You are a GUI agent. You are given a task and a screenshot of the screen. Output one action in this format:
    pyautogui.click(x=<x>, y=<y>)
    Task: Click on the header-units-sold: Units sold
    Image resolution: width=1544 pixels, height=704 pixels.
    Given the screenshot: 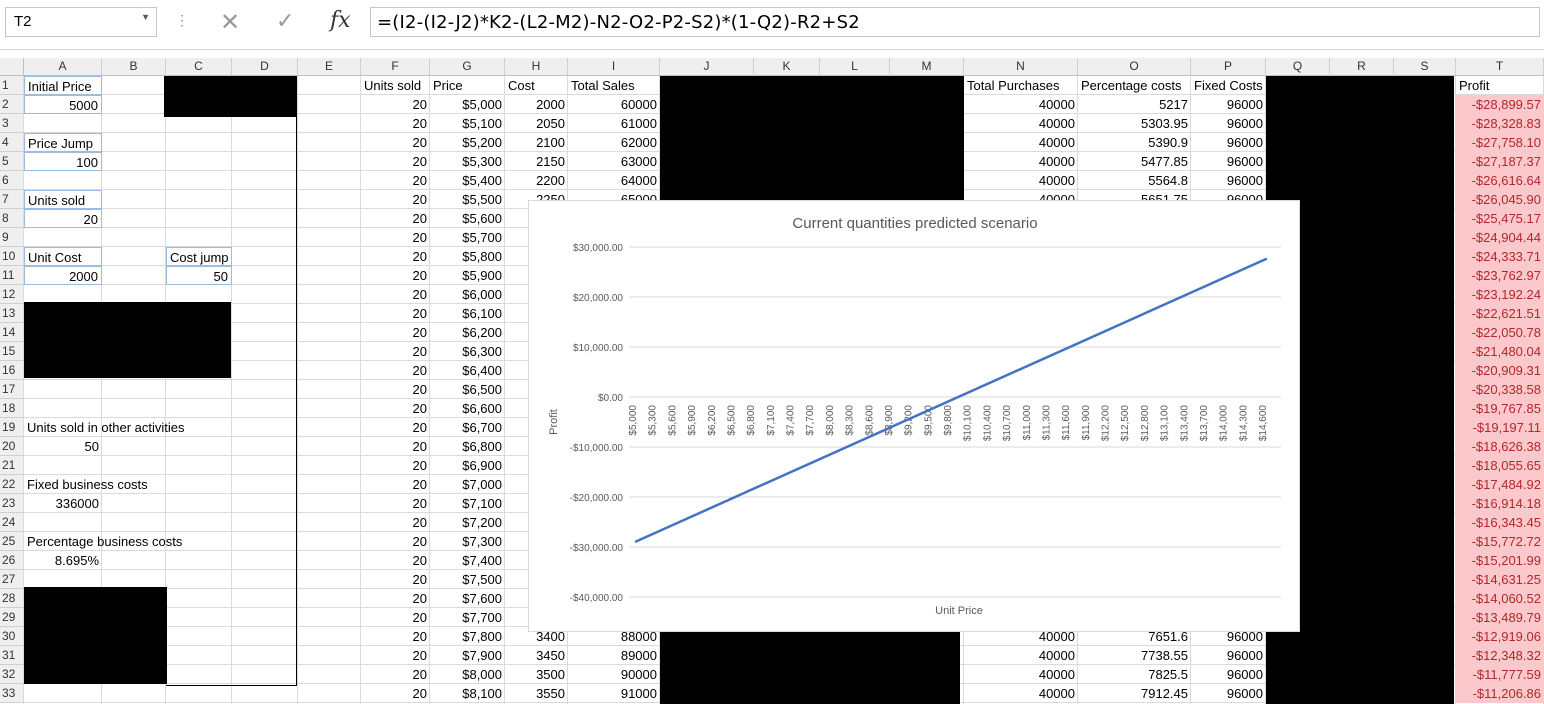 What is the action you would take?
    pyautogui.click(x=393, y=85)
    